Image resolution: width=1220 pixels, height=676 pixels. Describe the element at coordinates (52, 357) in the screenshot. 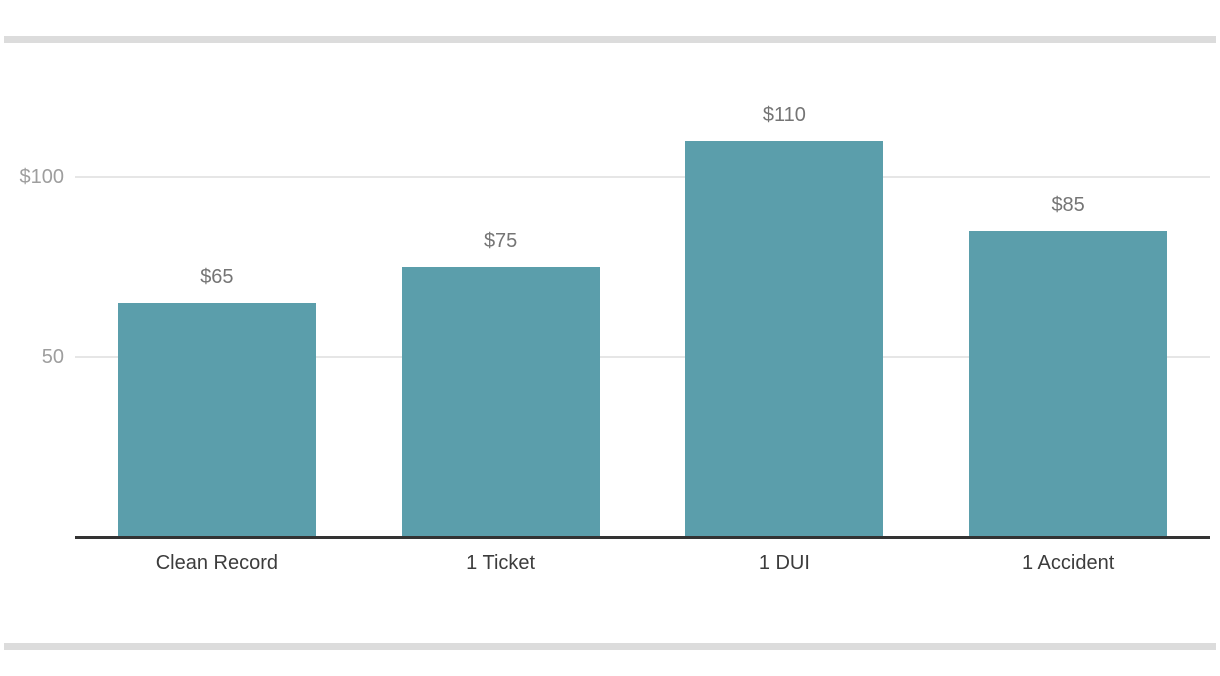

I see `y-axis-tick-label-50: 50` at that location.